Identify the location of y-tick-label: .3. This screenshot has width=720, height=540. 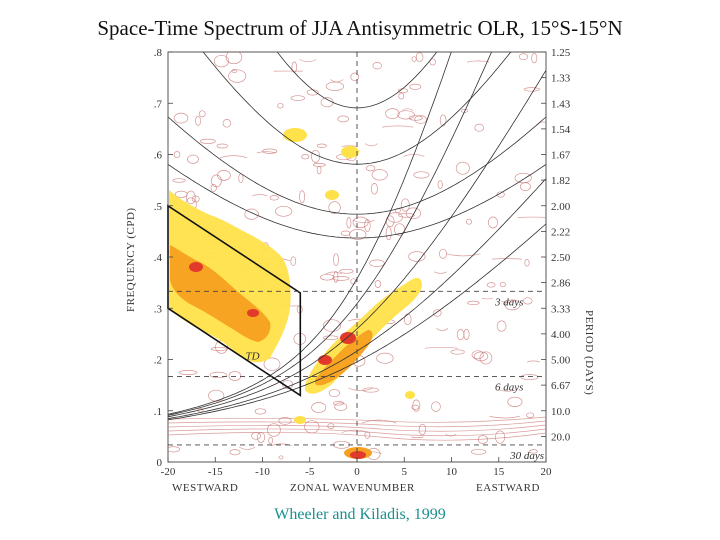
(158, 309).